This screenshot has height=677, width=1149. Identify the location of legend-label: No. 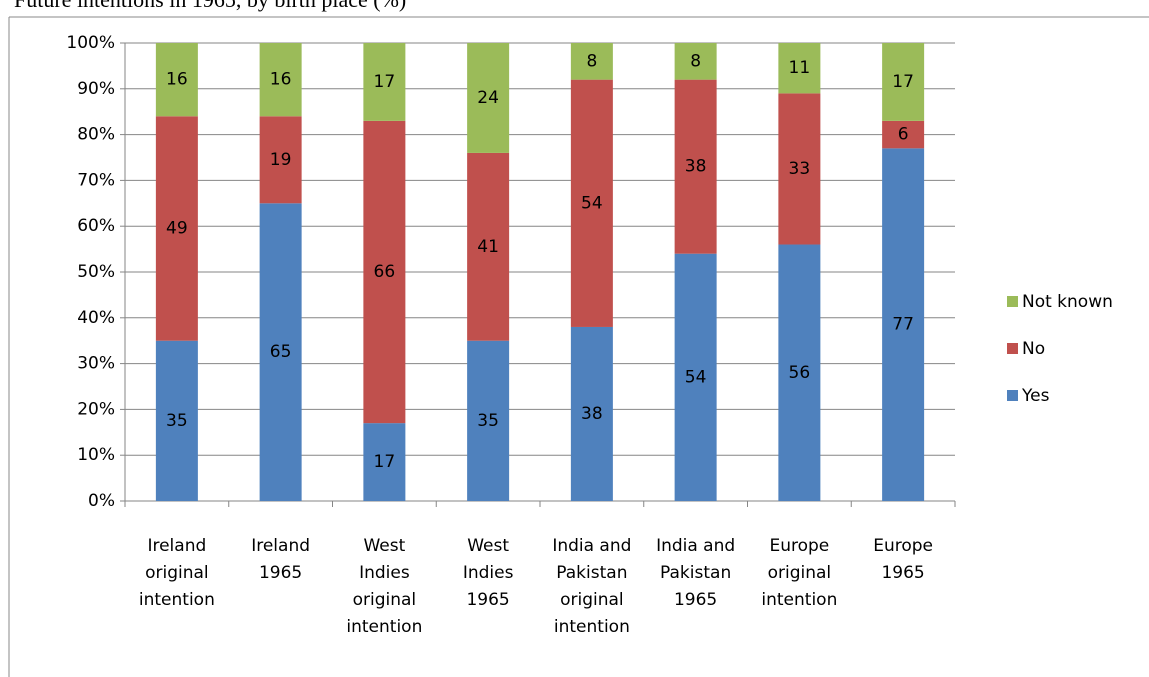
(1033, 349).